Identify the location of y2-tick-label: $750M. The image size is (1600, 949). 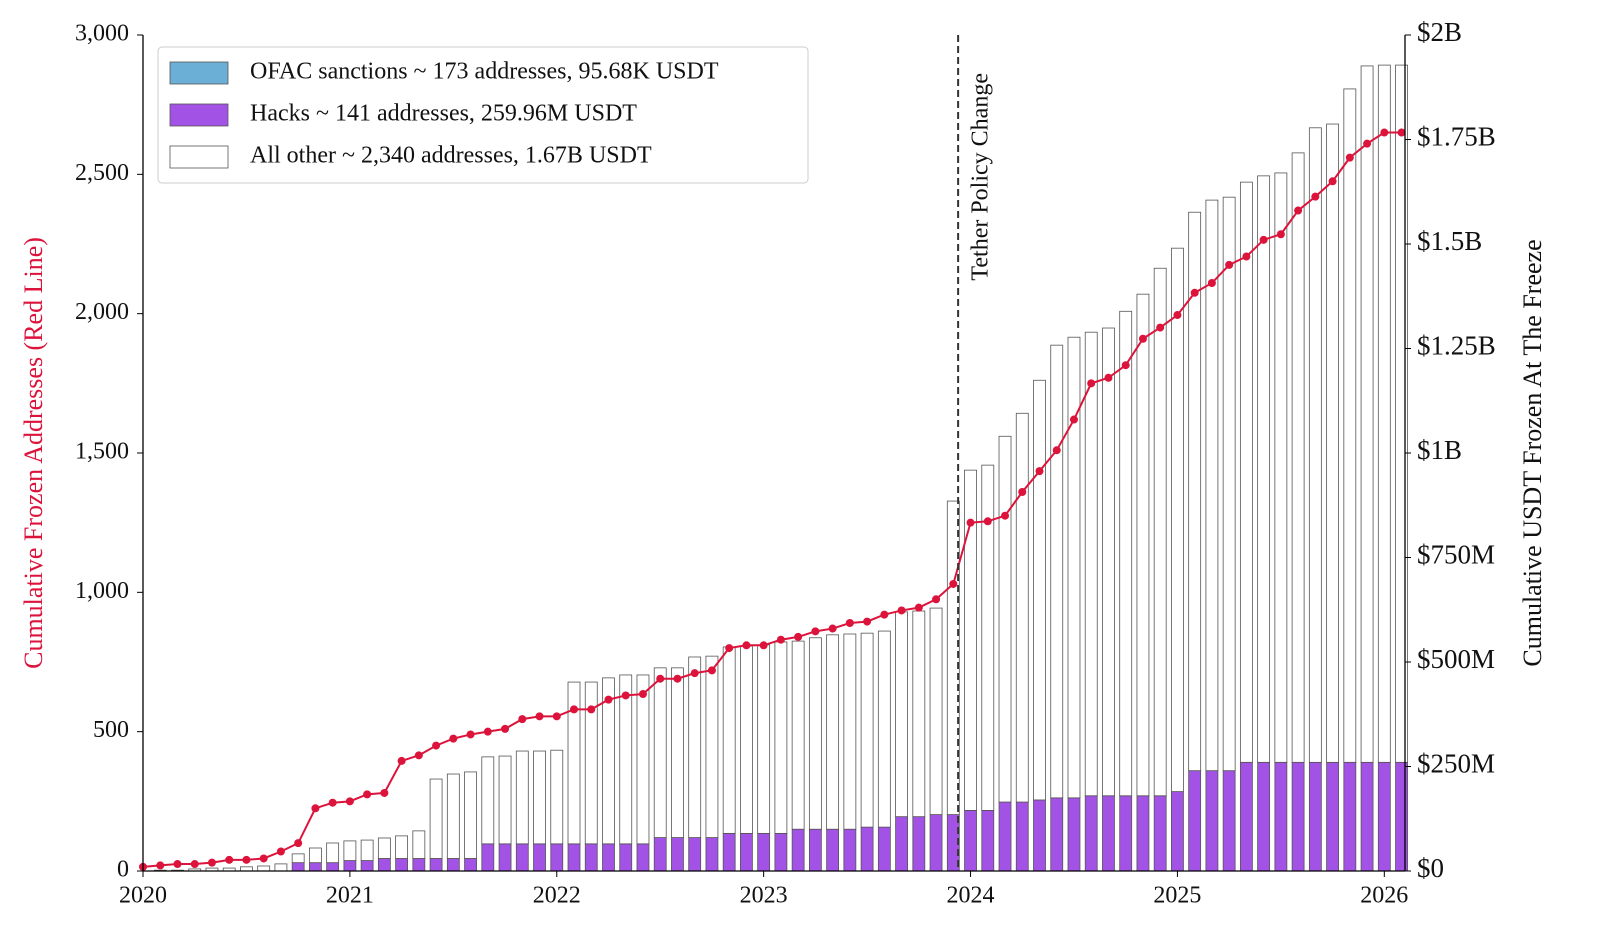
(1456, 555).